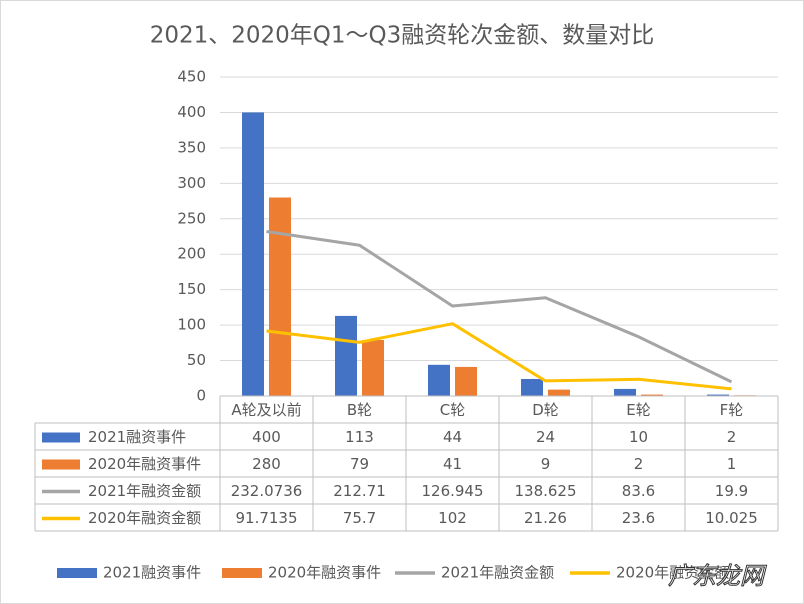  I want to click on legend-label: 2021融资事件, so click(152, 573).